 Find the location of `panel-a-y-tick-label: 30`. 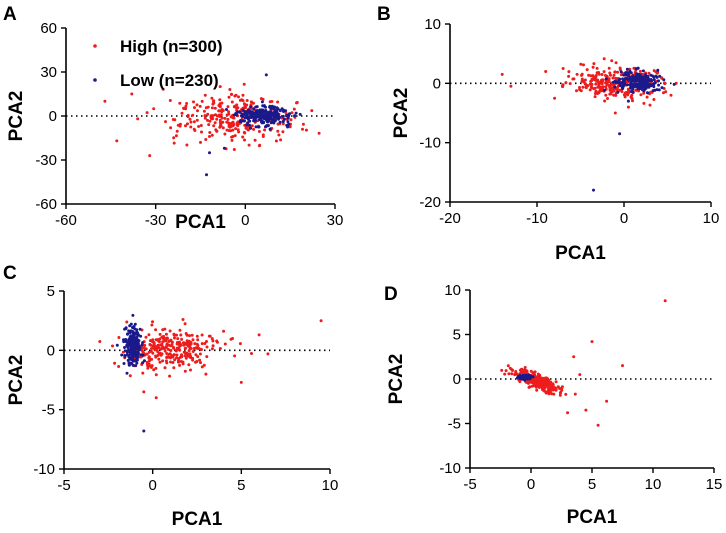

panel-a-y-tick-label: 30 is located at coordinates (48, 72).